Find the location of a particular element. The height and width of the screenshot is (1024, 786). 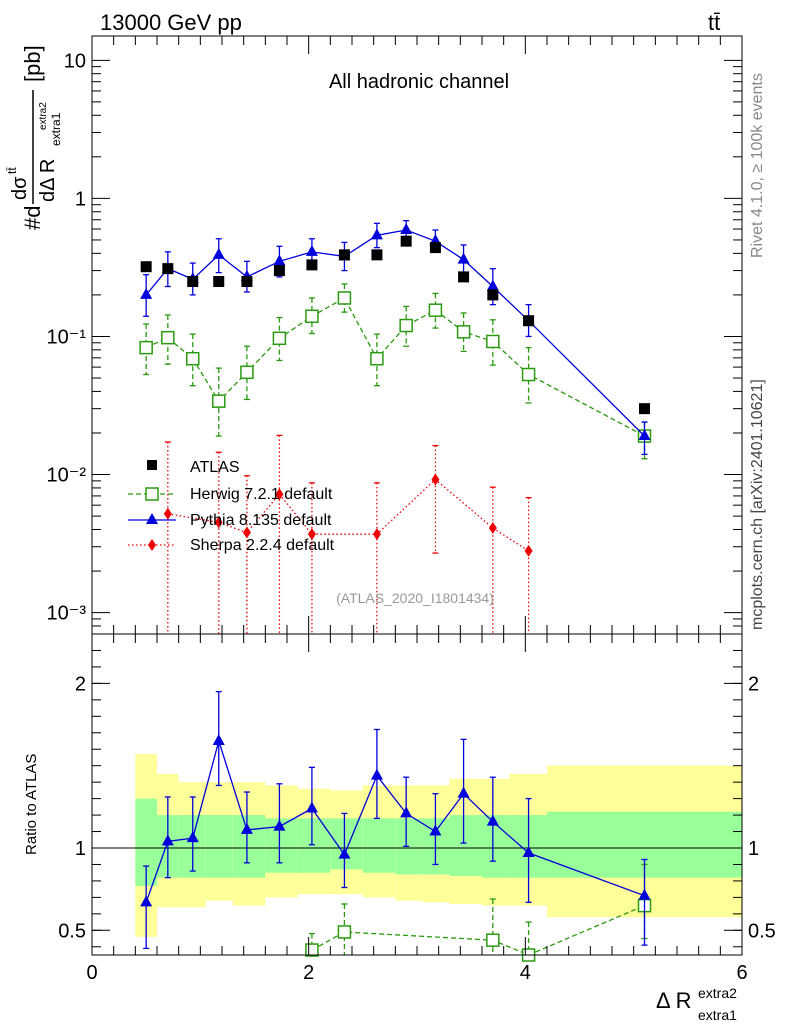

rivet-label: Rivet 4.1.0, ≥ 100k events is located at coordinates (757, 165).